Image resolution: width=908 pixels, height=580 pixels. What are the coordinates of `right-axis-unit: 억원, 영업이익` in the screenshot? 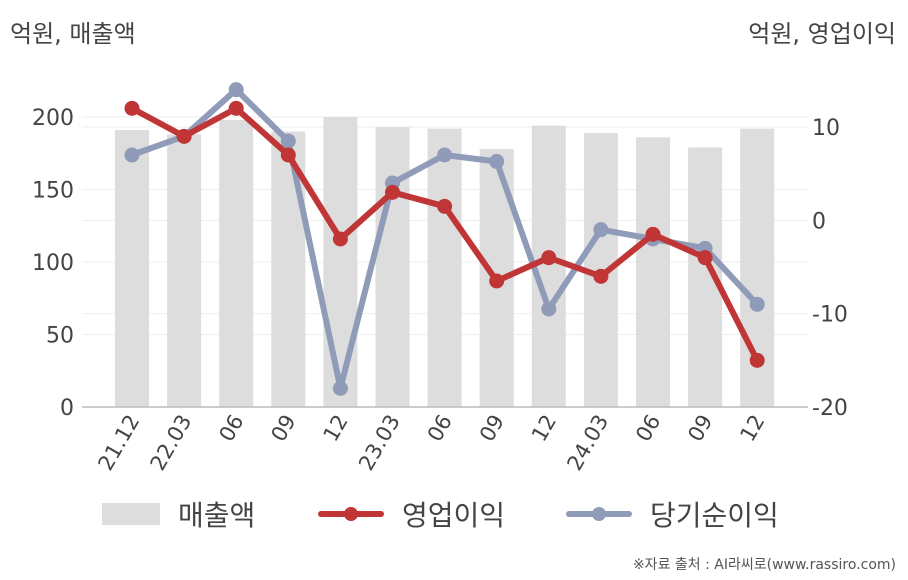 It's located at (822, 34).